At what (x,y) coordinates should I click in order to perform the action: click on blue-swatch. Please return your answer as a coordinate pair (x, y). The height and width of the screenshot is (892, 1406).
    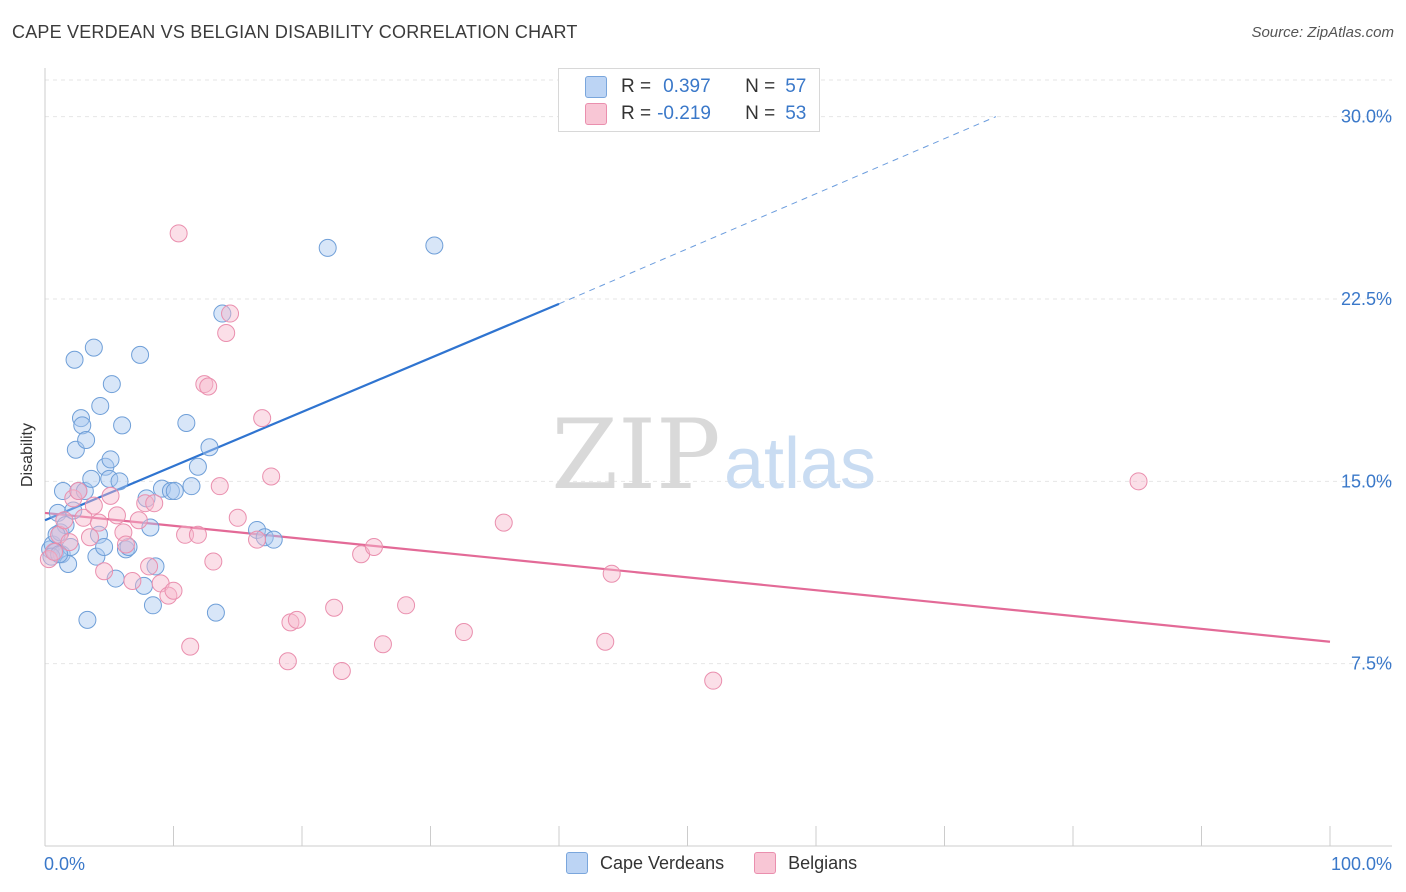
    Looking at the image, I should click on (596, 87).